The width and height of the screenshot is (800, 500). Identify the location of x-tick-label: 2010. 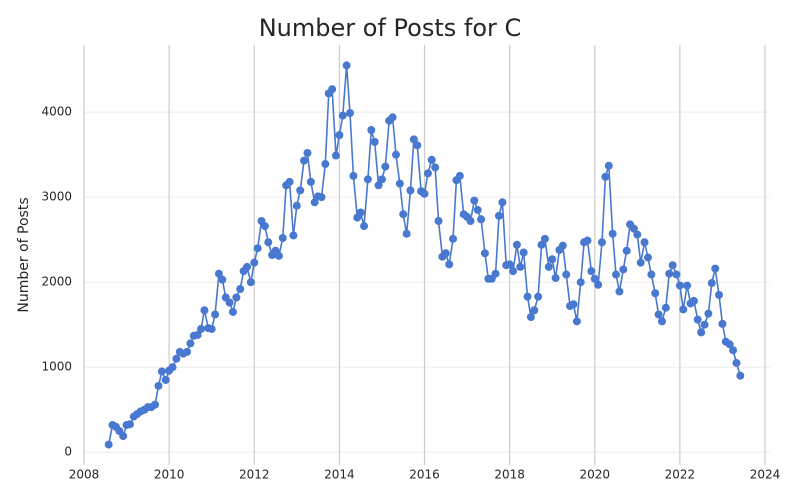
(169, 475).